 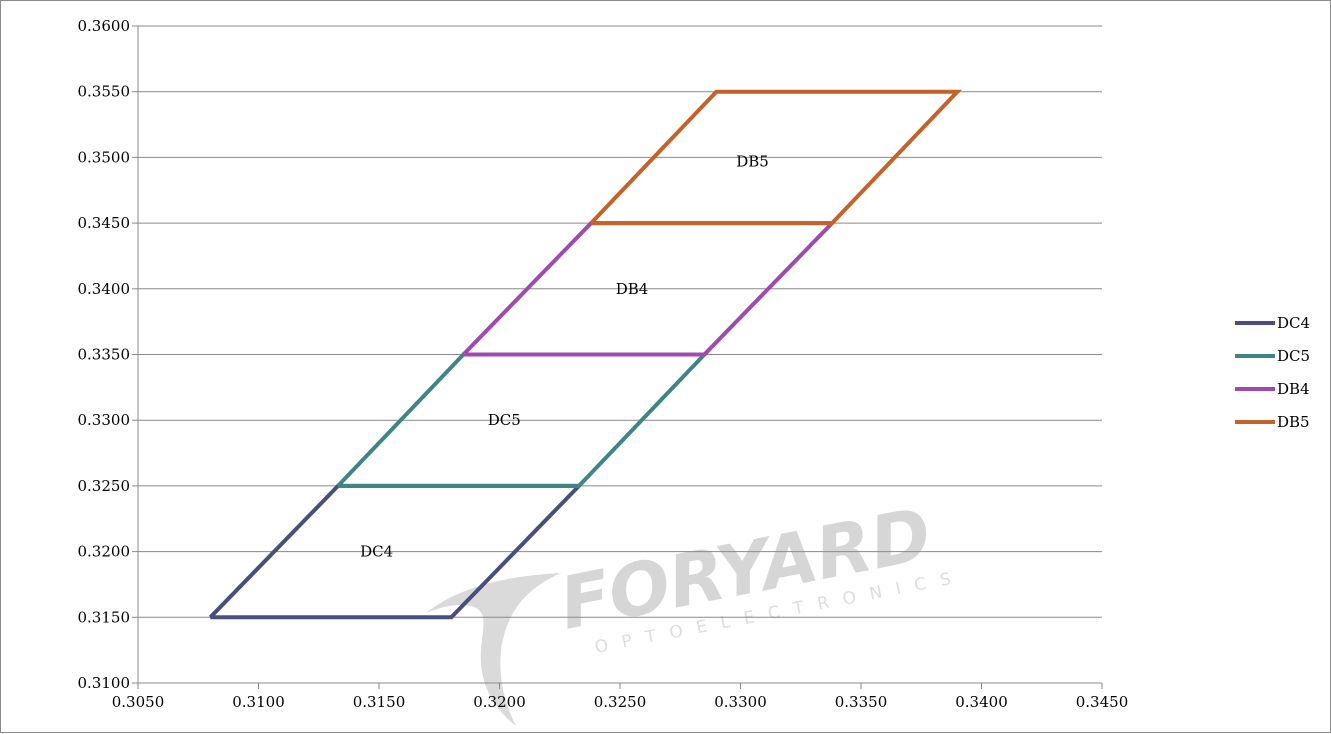 What do you see at coordinates (861, 702) in the screenshot?
I see `x-tick-label: 0.3350` at bounding box center [861, 702].